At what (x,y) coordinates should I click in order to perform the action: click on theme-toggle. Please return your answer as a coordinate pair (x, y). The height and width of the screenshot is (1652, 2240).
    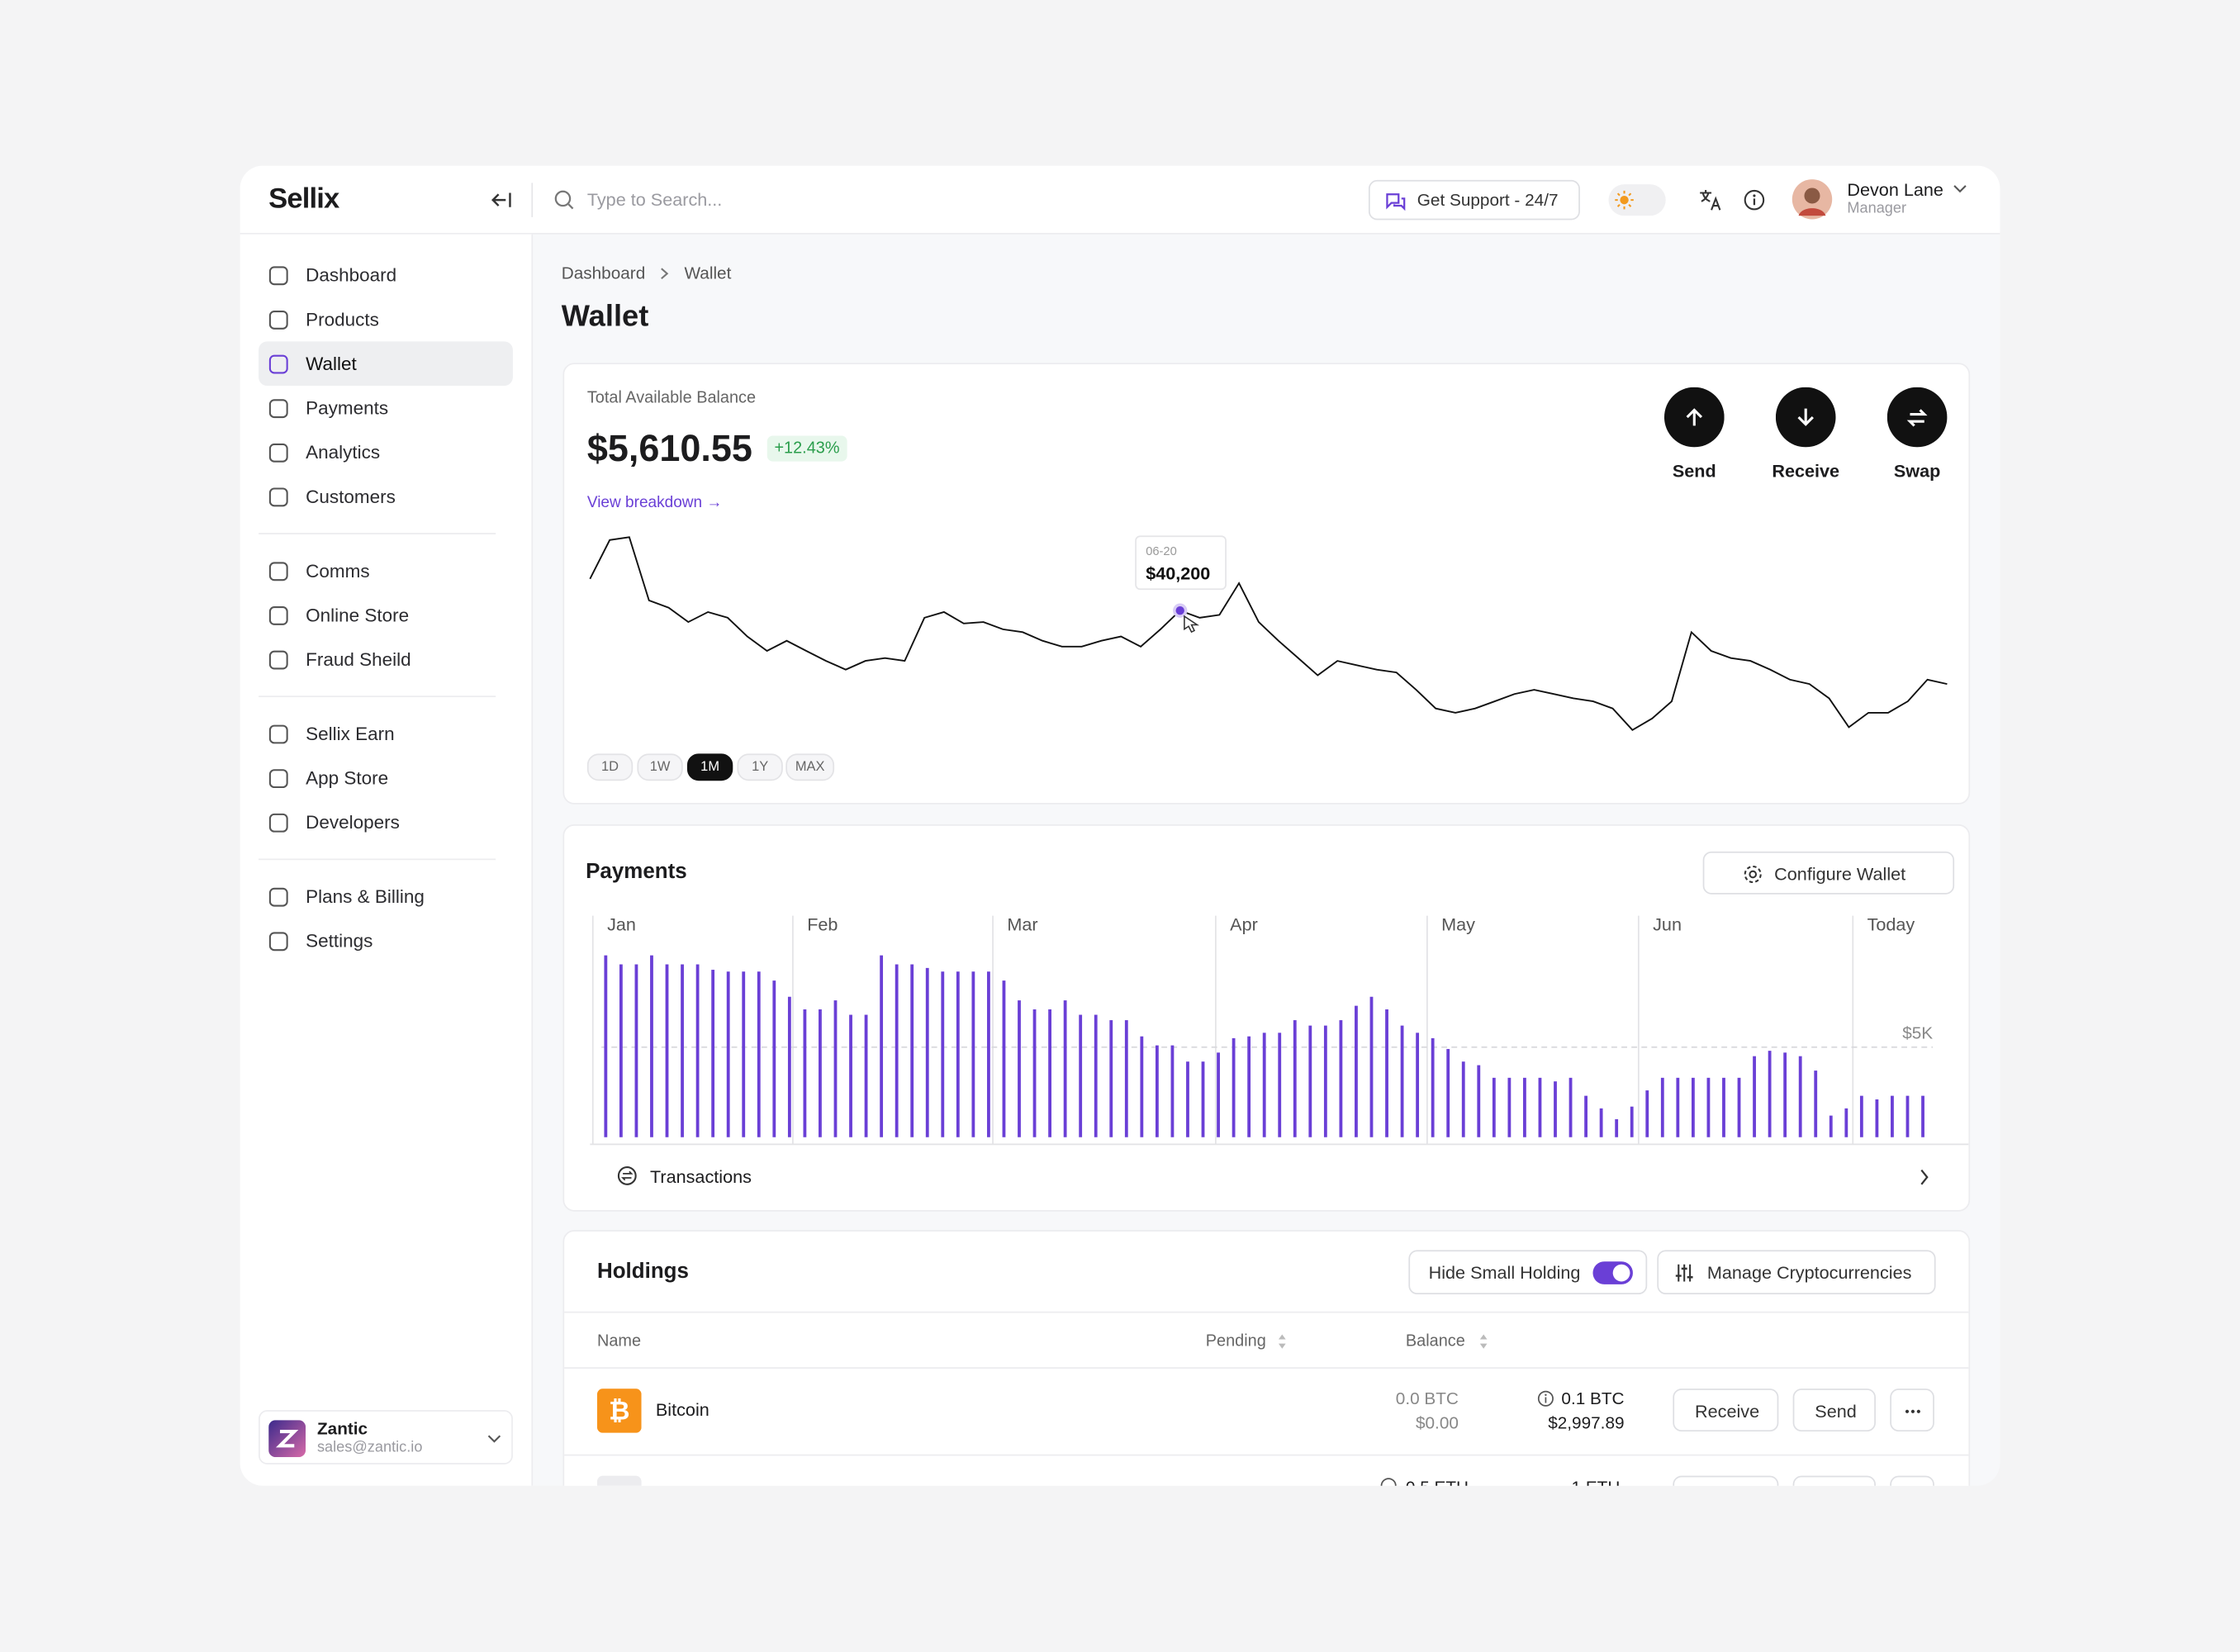
    Looking at the image, I should click on (1637, 200).